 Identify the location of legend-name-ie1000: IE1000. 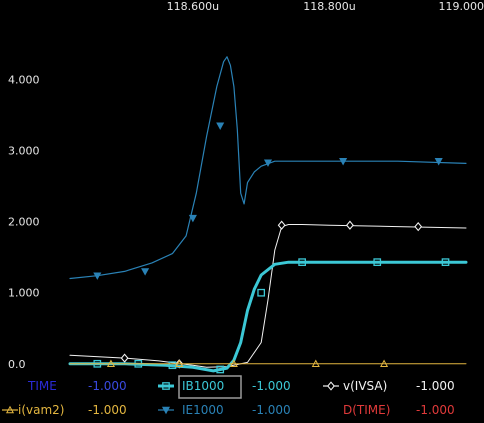
(203, 410).